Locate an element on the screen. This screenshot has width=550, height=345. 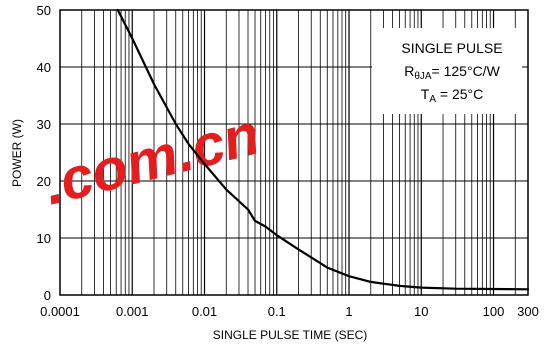
y-tick-label: 20 is located at coordinates (44, 181).